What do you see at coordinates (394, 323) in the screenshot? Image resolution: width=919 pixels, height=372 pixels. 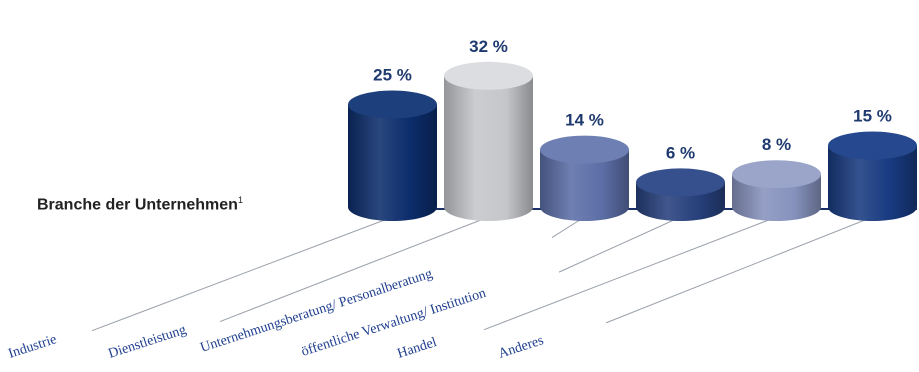 I see `category-label: öffentliche Verwaltung/ Institution` at bounding box center [394, 323].